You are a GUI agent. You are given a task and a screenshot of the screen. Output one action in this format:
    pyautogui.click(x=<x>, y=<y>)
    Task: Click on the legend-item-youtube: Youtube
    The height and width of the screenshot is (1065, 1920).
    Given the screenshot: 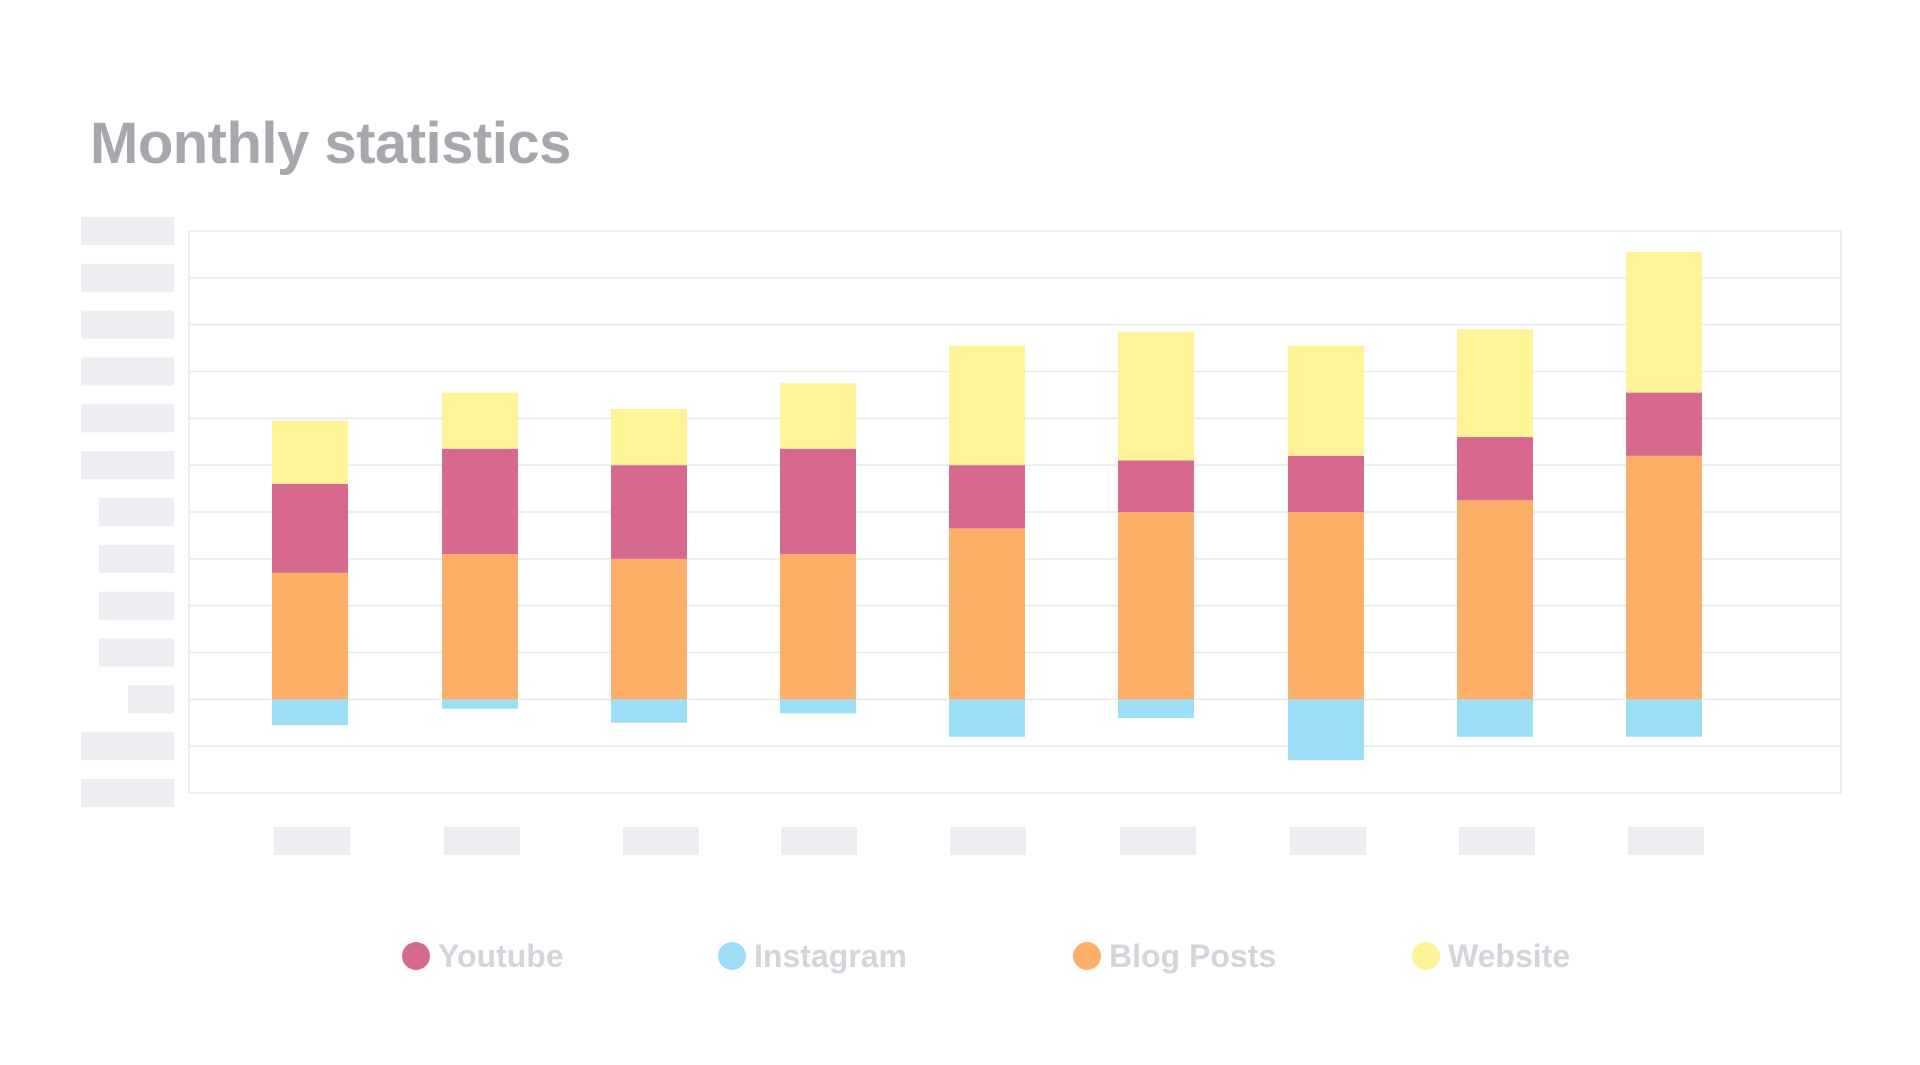 What is the action you would take?
    pyautogui.click(x=483, y=956)
    